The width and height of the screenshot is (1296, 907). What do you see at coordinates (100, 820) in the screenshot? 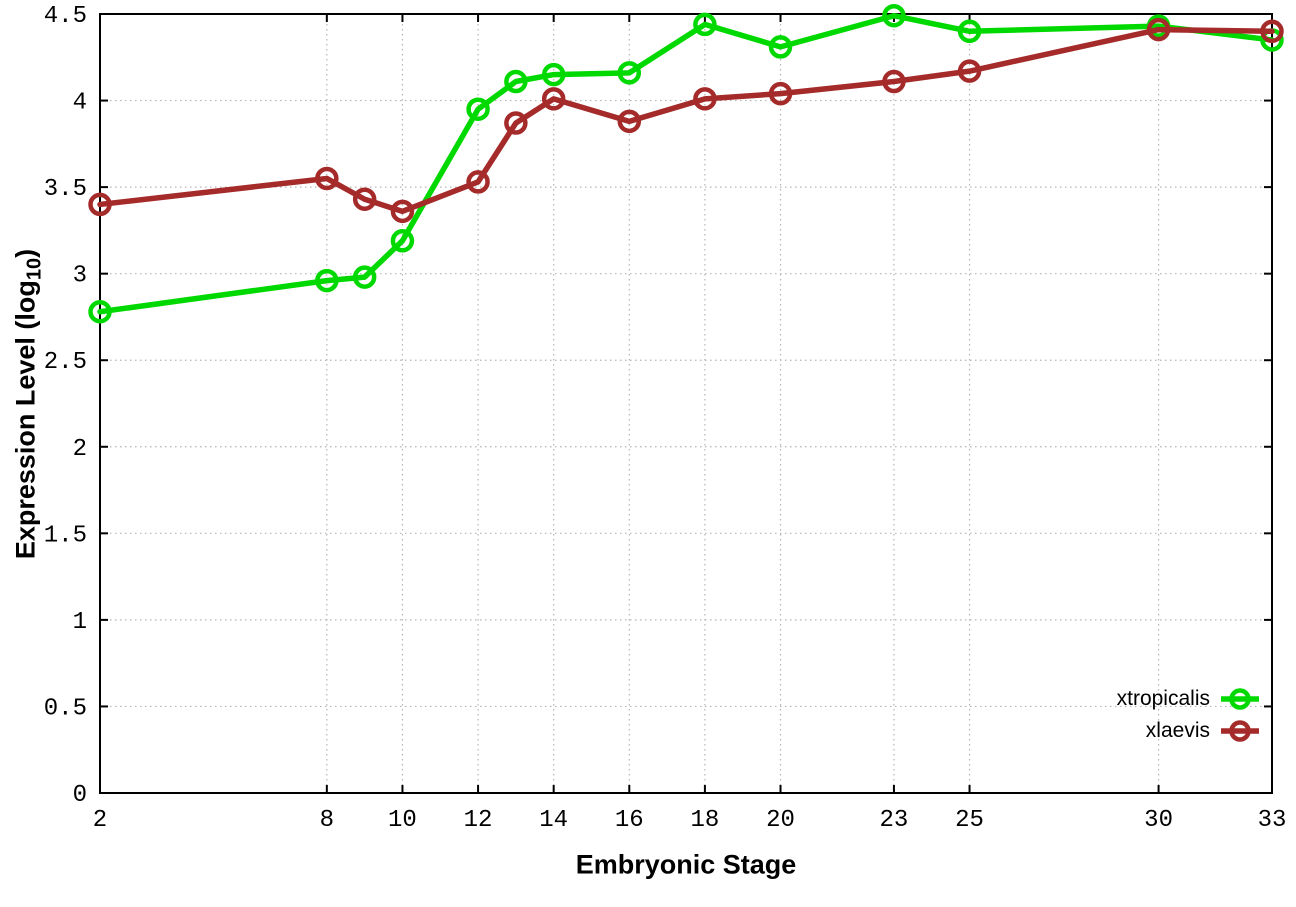
I see `x-tick-label-2: 2` at bounding box center [100, 820].